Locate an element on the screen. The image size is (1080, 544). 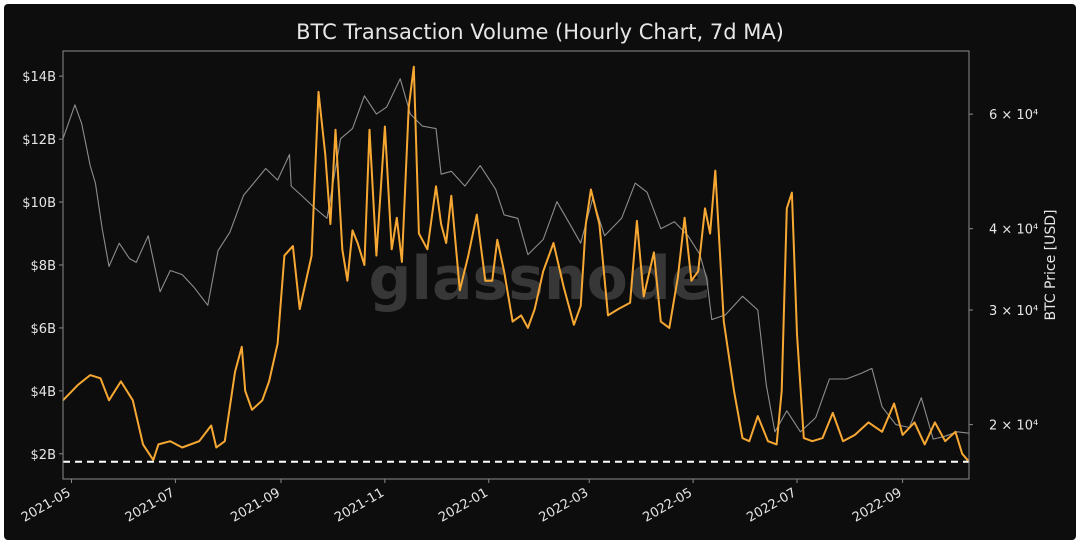
left-y-axis: $2B $4B $6B $8B $10B $12B $14B is located at coordinates (42, 266).